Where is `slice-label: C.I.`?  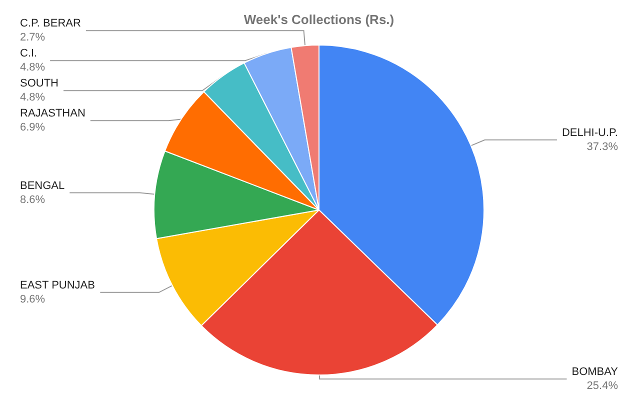
slice-label: C.I. is located at coordinates (29, 54).